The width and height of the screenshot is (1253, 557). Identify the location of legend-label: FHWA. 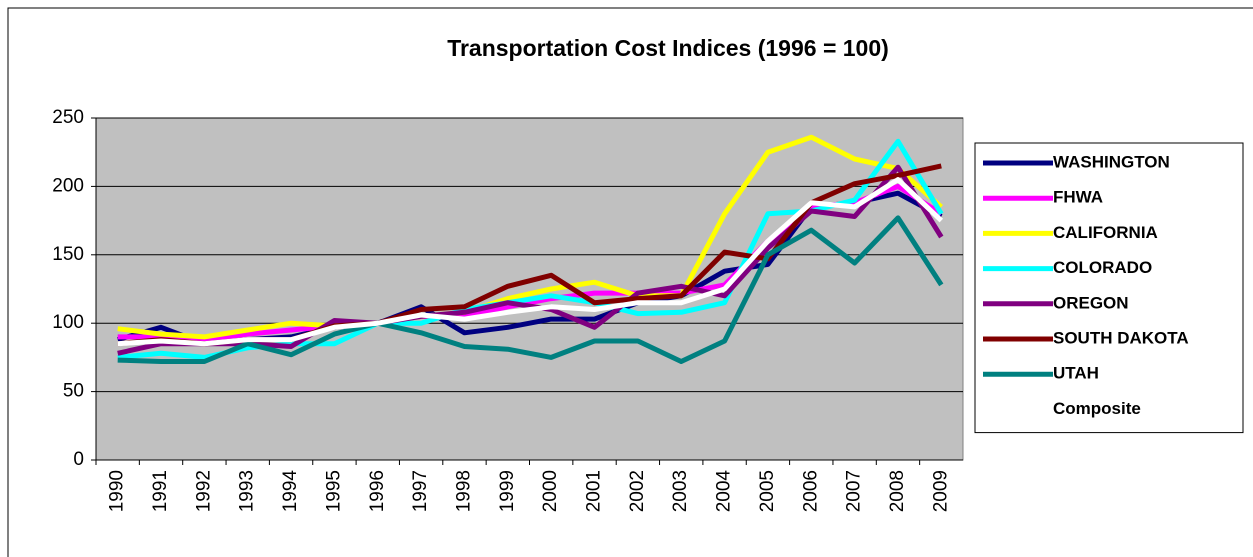
(1078, 197).